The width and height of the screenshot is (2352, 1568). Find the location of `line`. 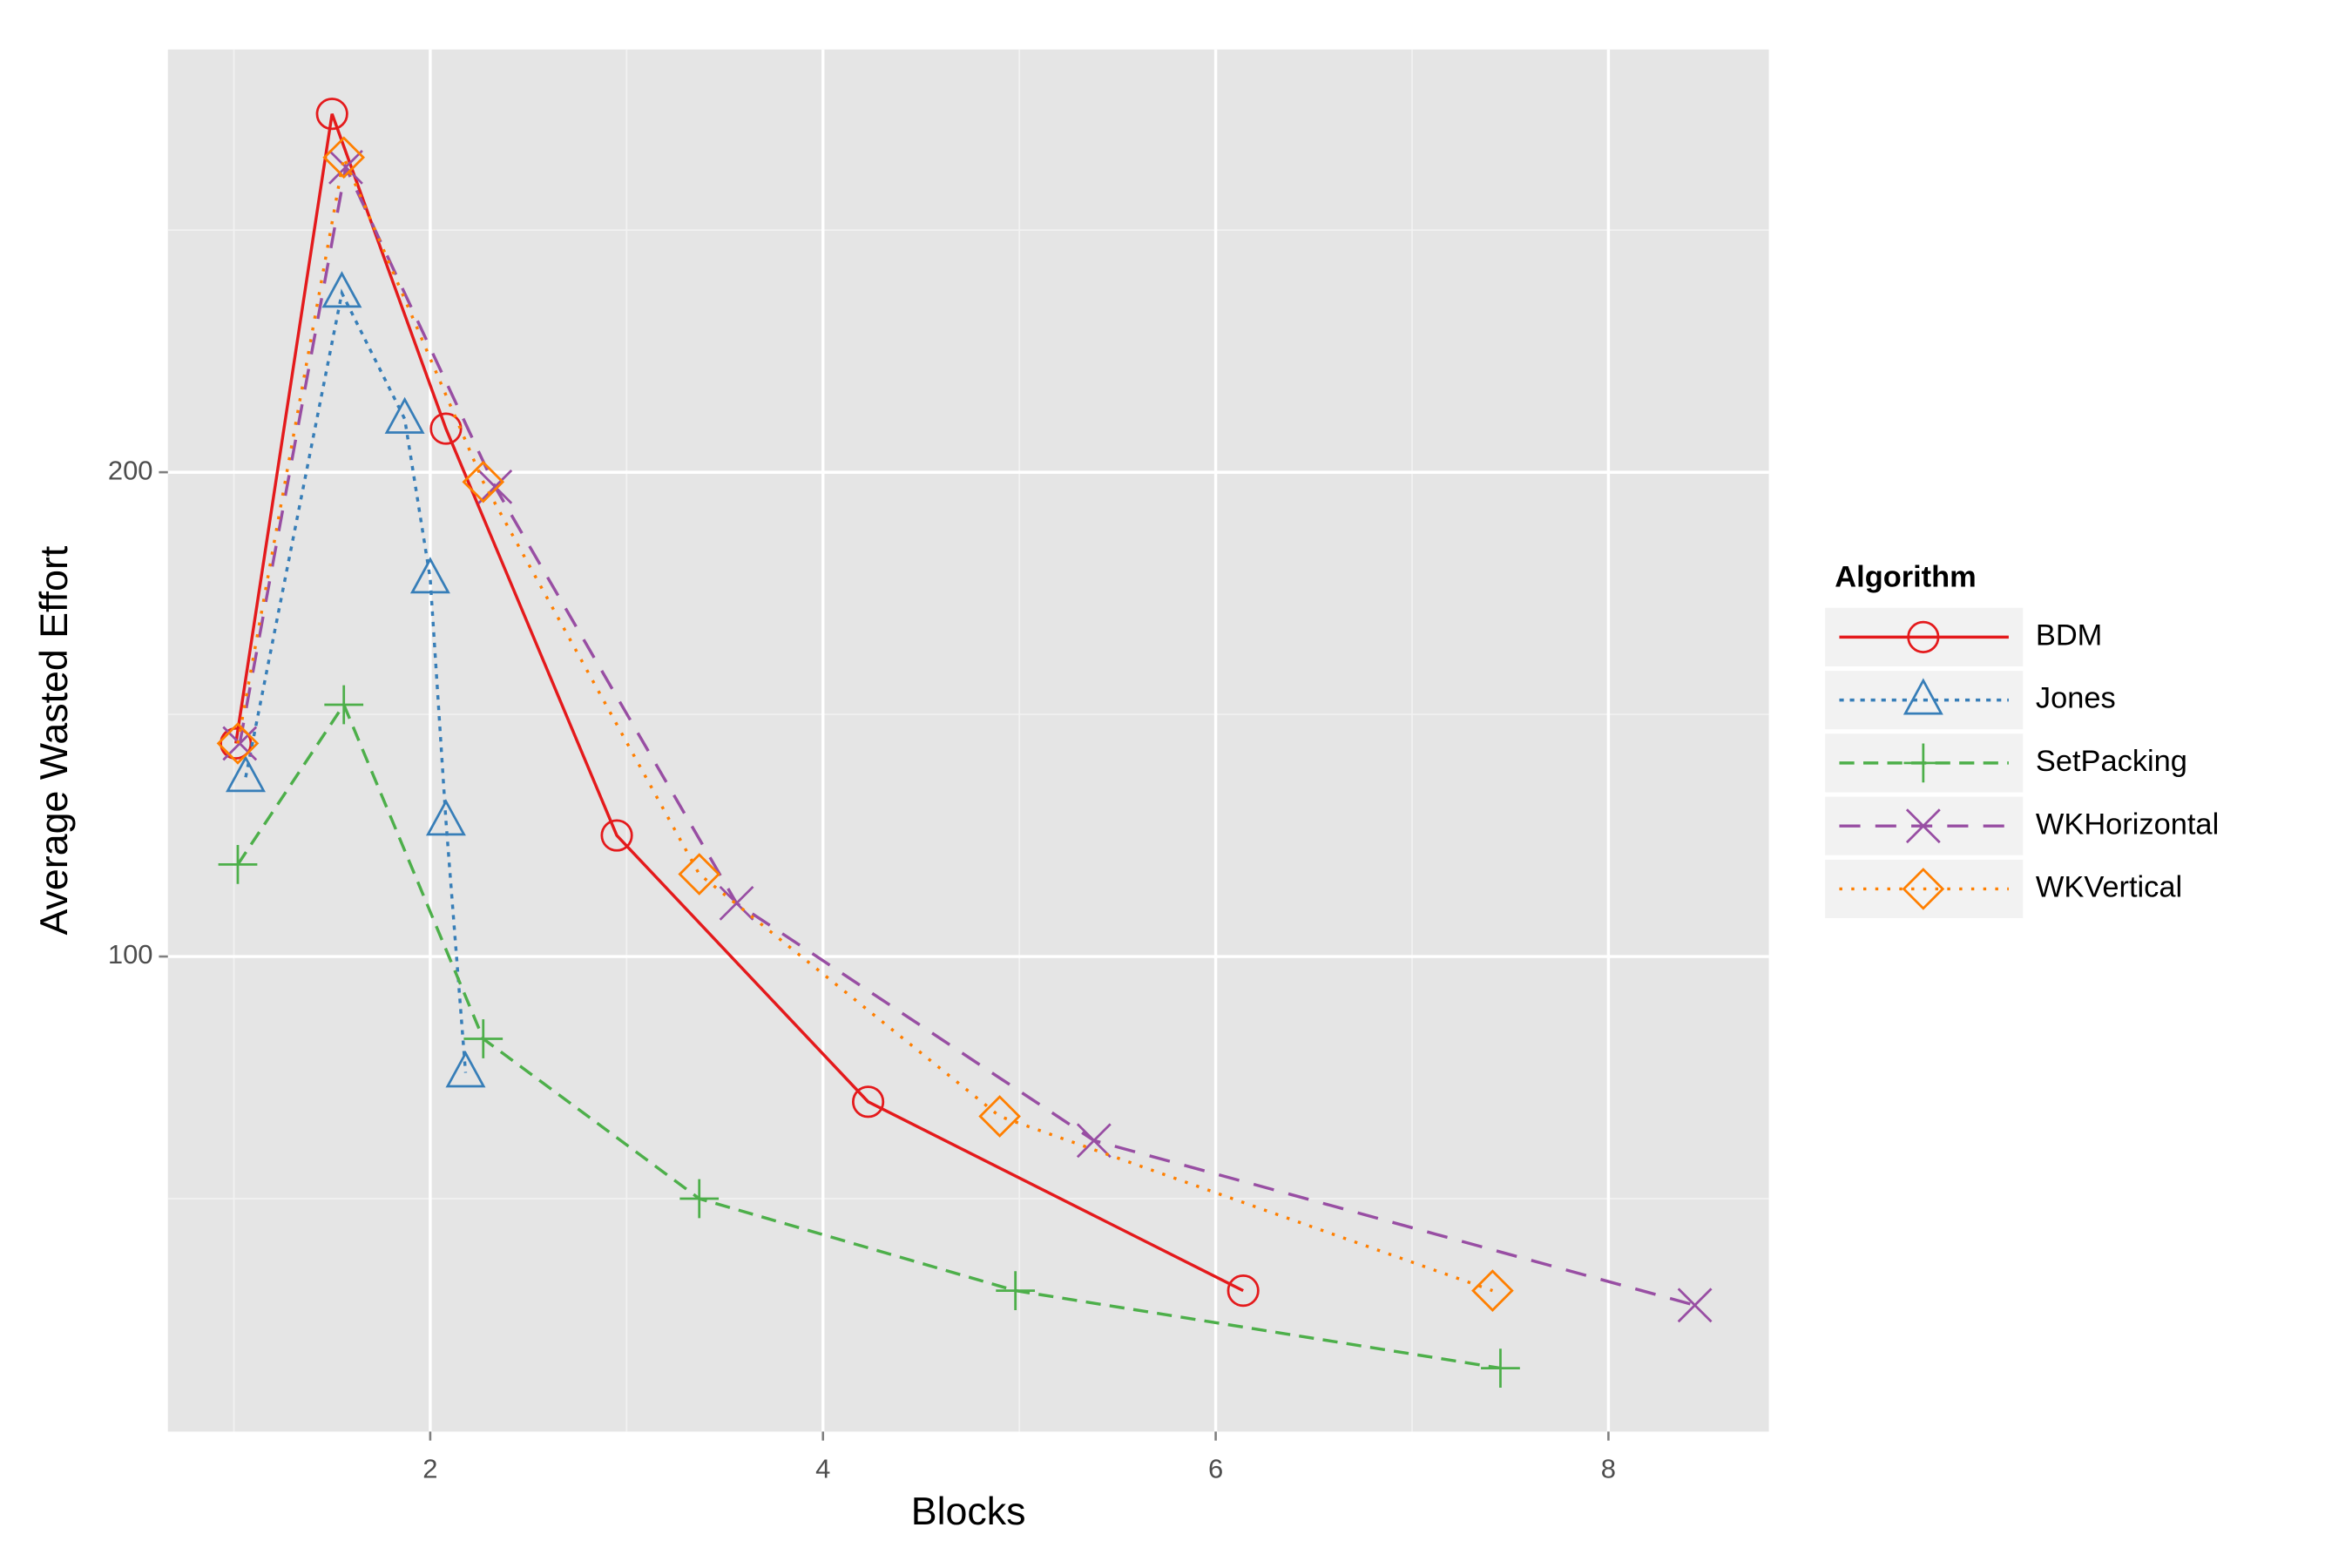

line is located at coordinates (356, 680).